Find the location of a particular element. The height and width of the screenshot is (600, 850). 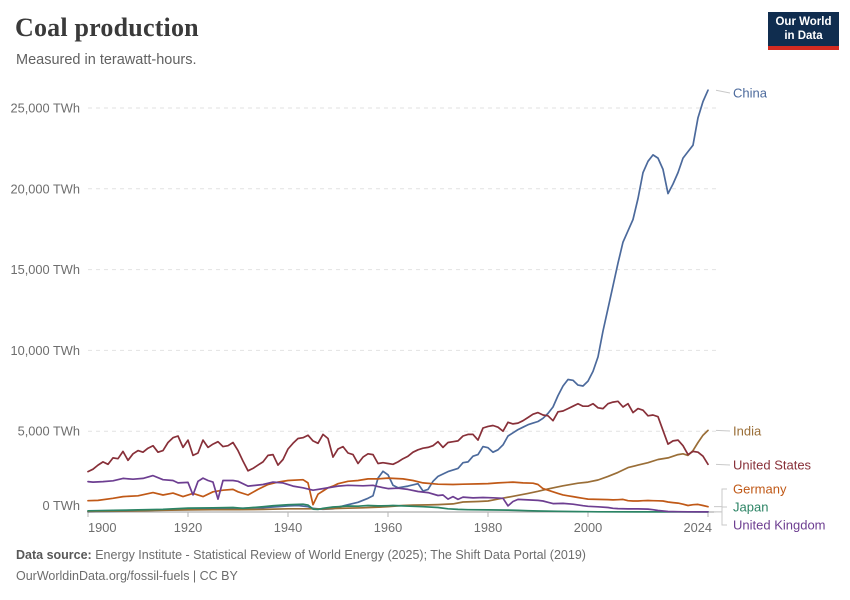

page-title: Coal production is located at coordinates (107, 27).